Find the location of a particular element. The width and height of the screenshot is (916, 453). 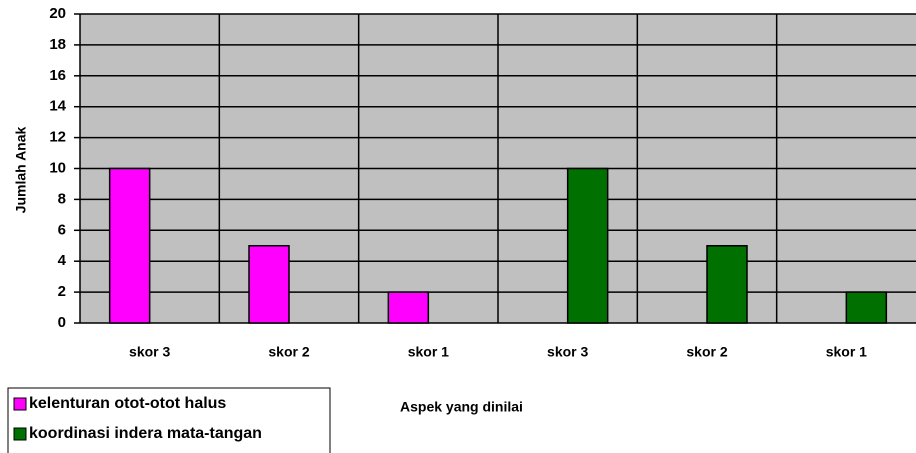

y-tick-label: 10 is located at coordinates (57, 167).